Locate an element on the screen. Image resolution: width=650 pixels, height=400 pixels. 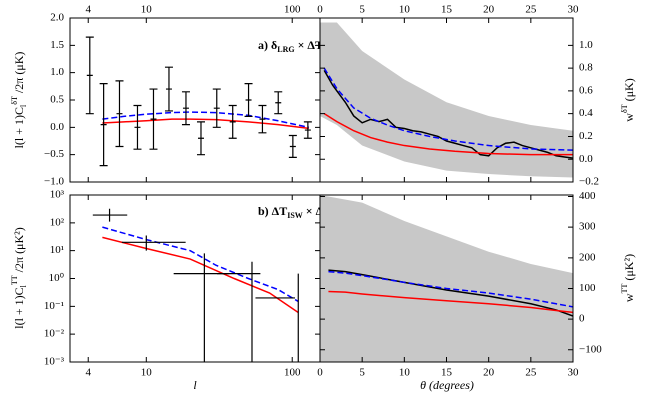
y-tick-label: 0.8 is located at coordinates (586, 68).